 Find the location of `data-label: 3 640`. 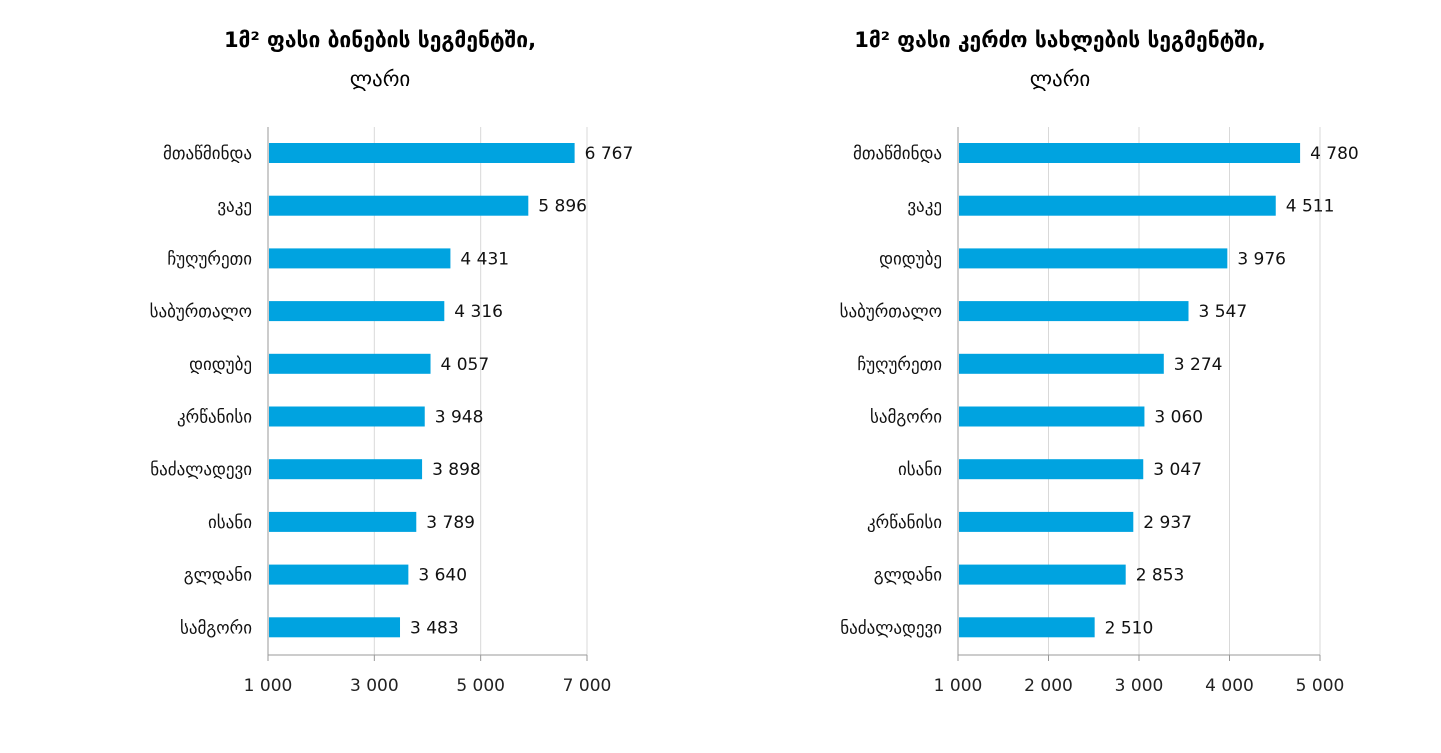

data-label: 3 640 is located at coordinates (442, 576).